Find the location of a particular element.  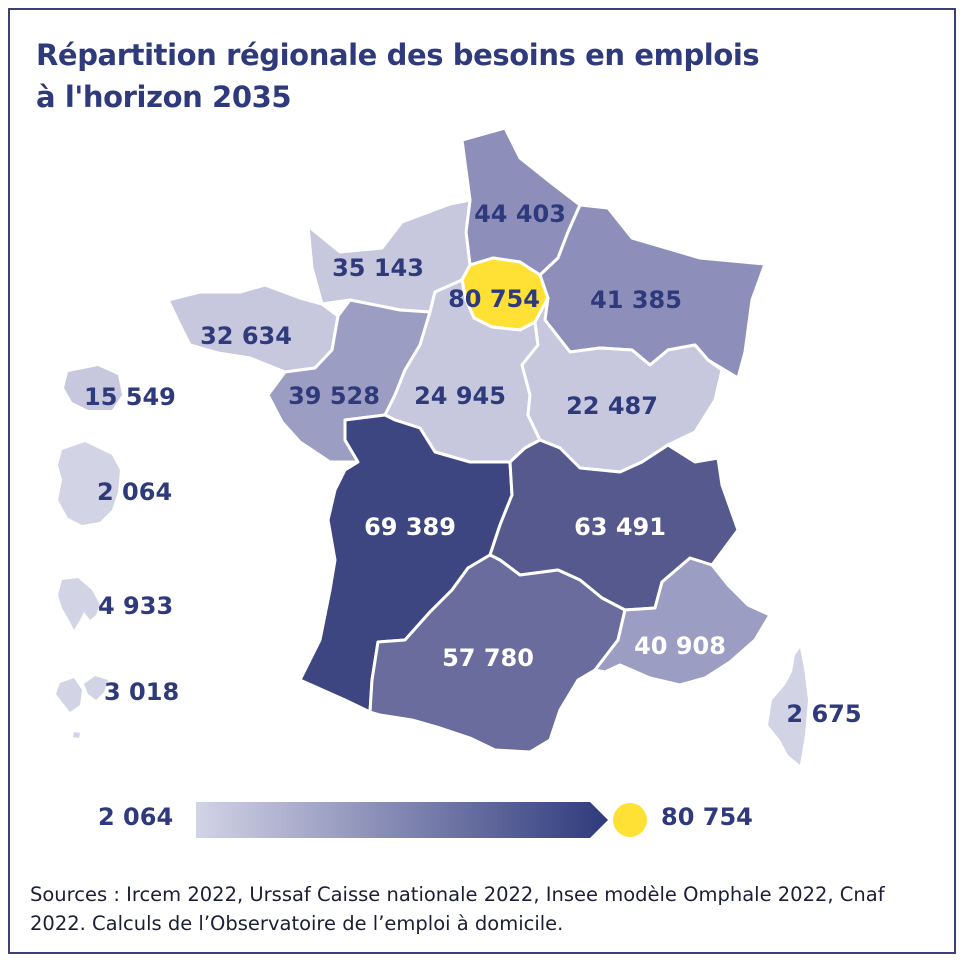

region-reunion is located at coordinates (93, 388).